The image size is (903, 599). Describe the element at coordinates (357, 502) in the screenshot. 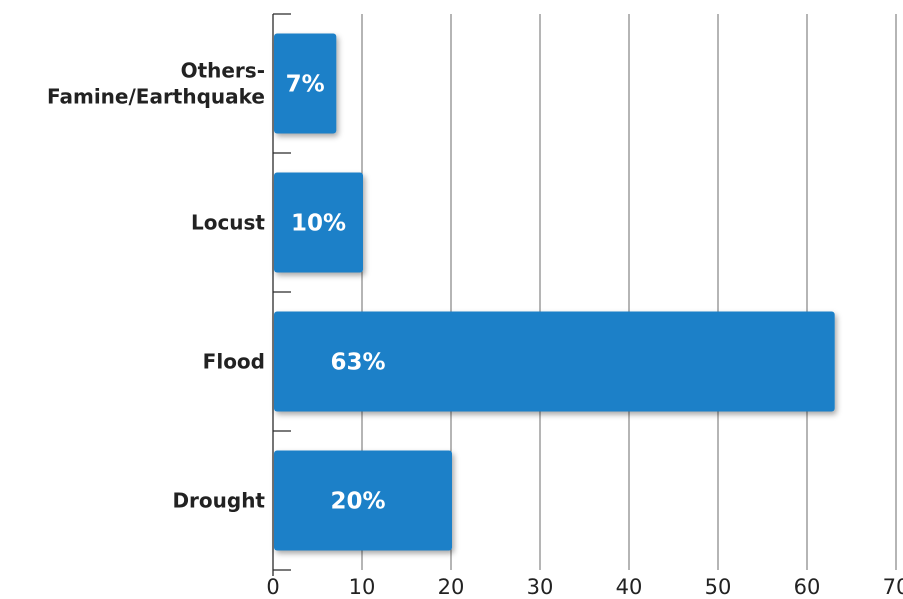

I see `data-label-3: 20%` at that location.